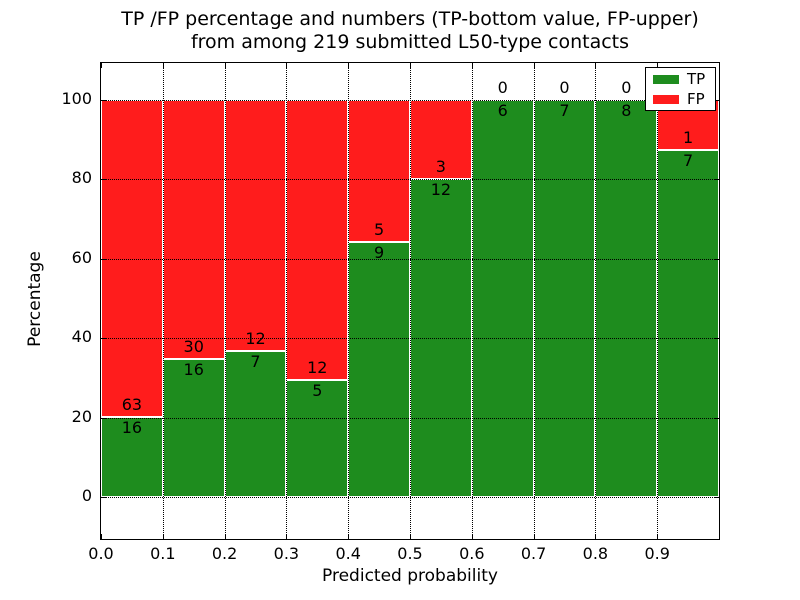 The image size is (800, 600). What do you see at coordinates (626, 110) in the screenshot?
I see `tp-count-label: 8` at bounding box center [626, 110].